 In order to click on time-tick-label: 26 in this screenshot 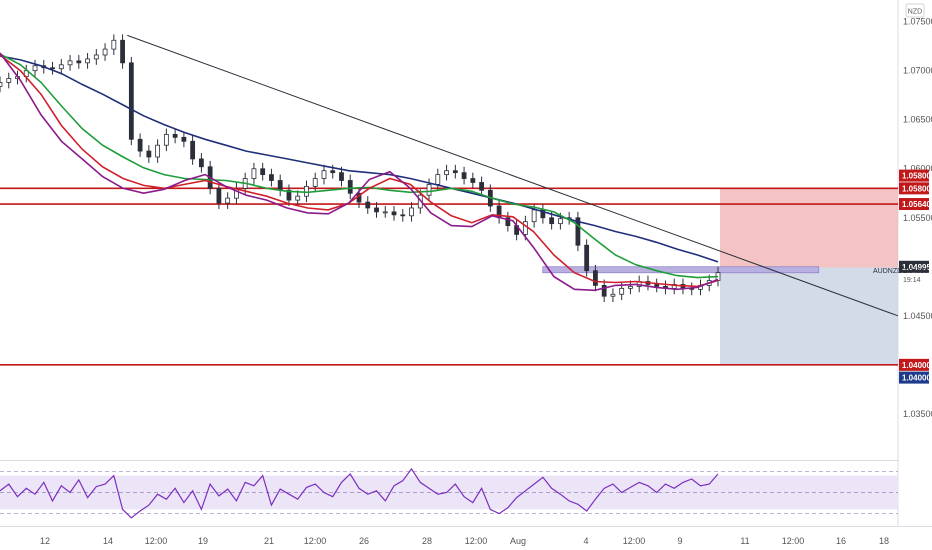, I will do `click(364, 541)`.